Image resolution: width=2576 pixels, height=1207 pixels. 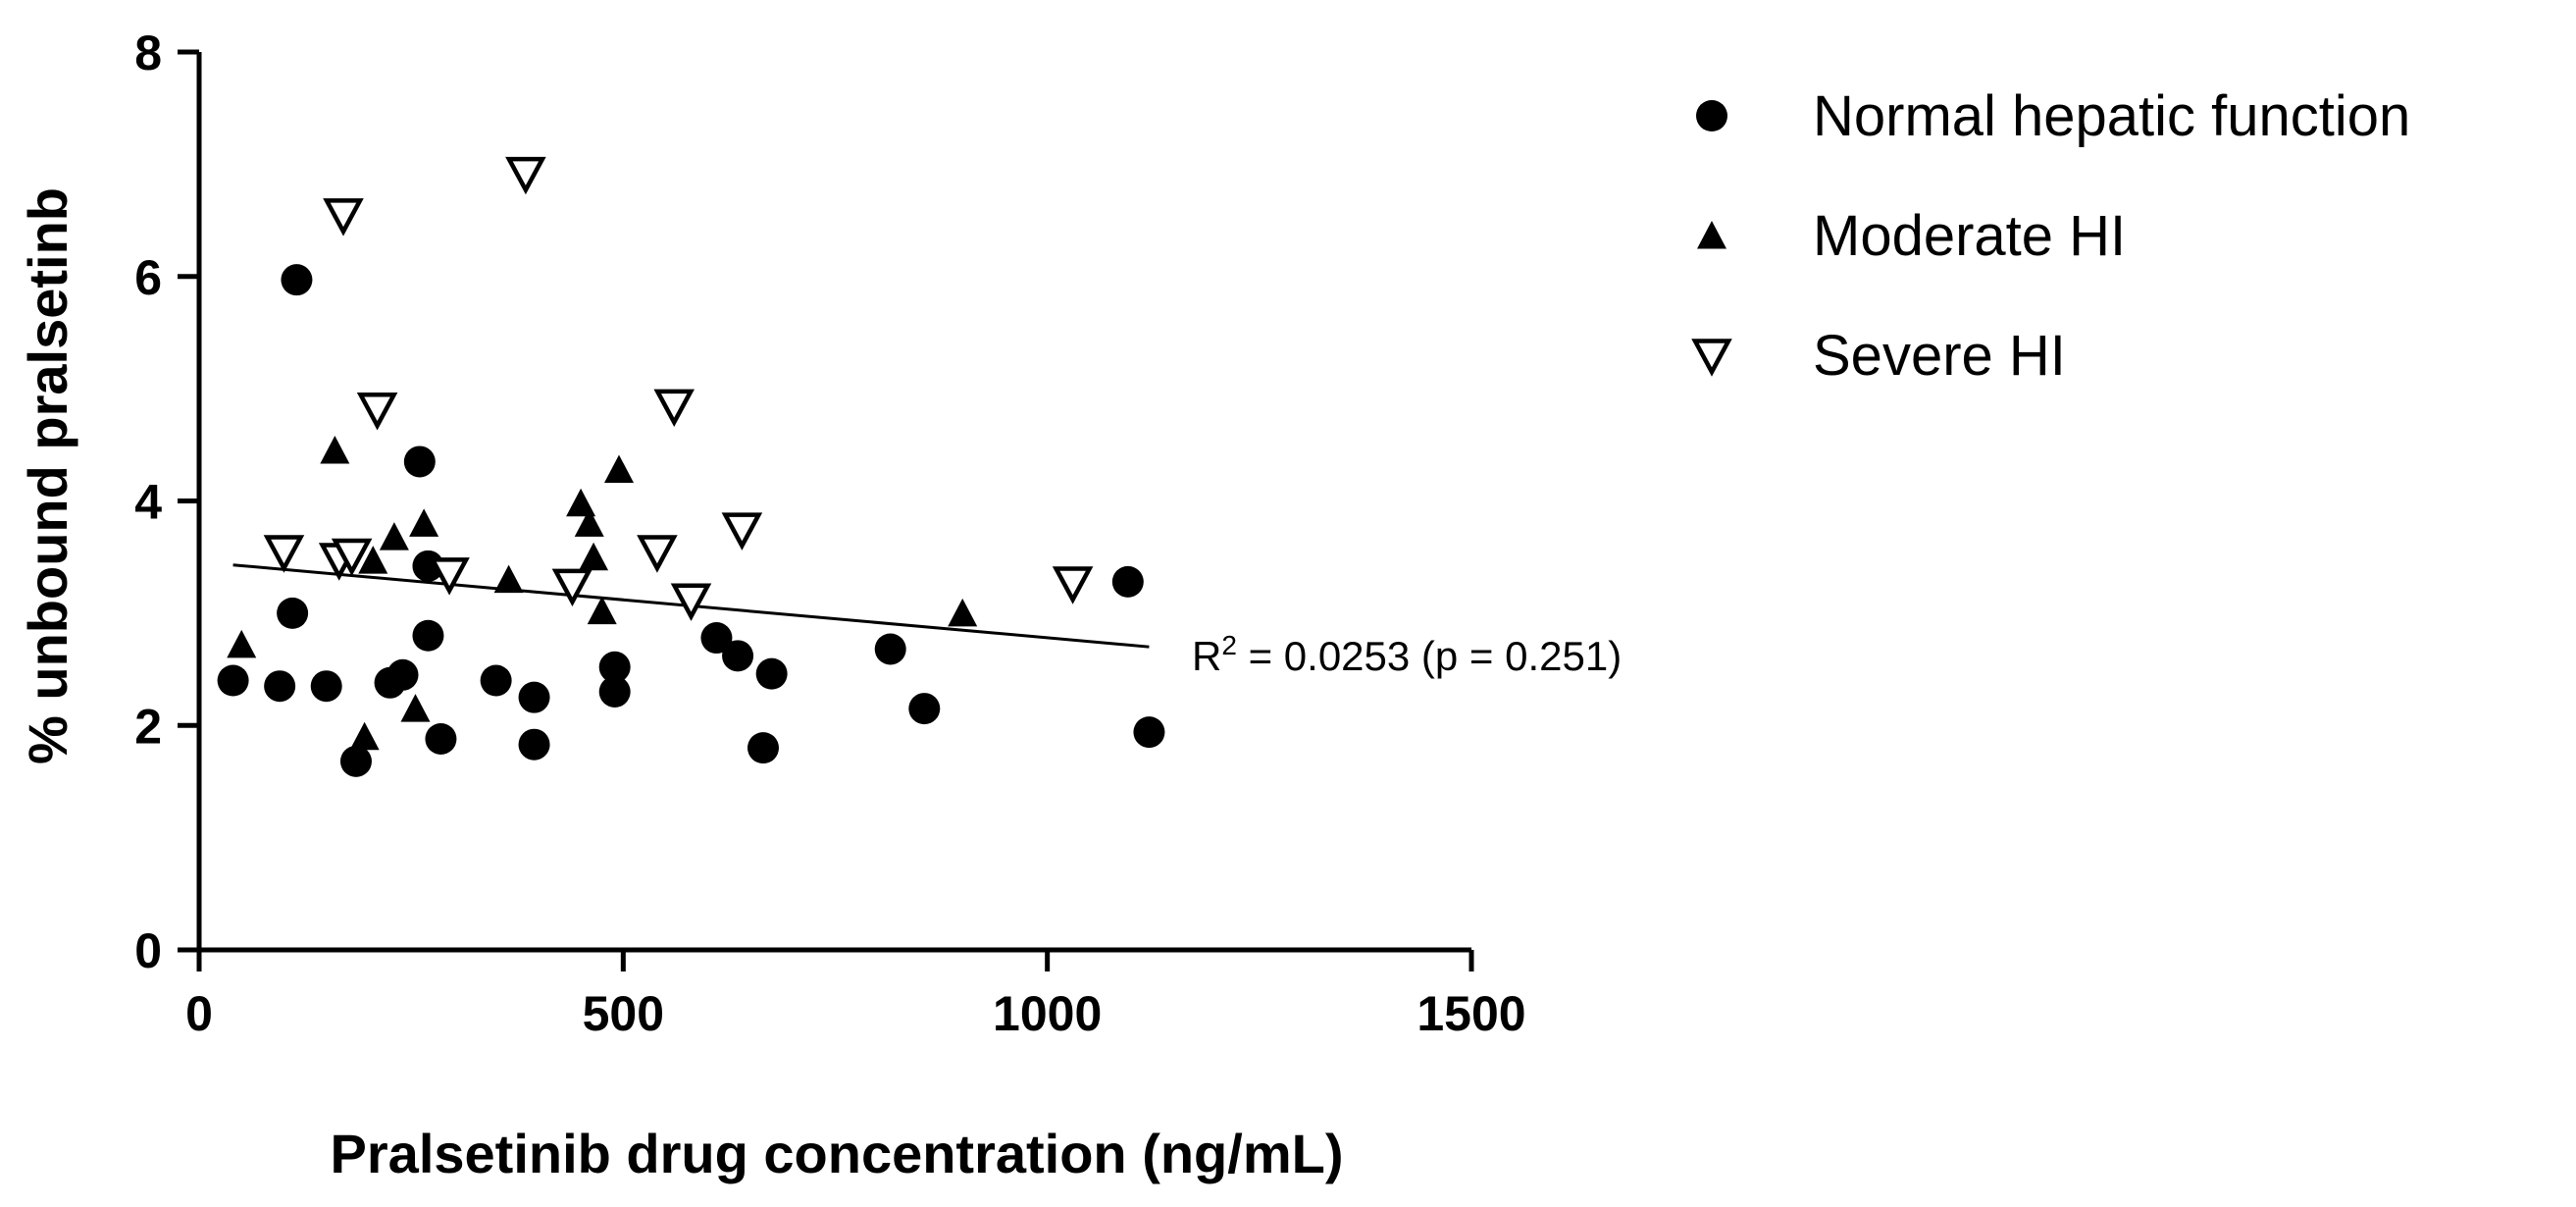 What do you see at coordinates (1939, 356) in the screenshot?
I see `legend-label: Severe HI` at bounding box center [1939, 356].